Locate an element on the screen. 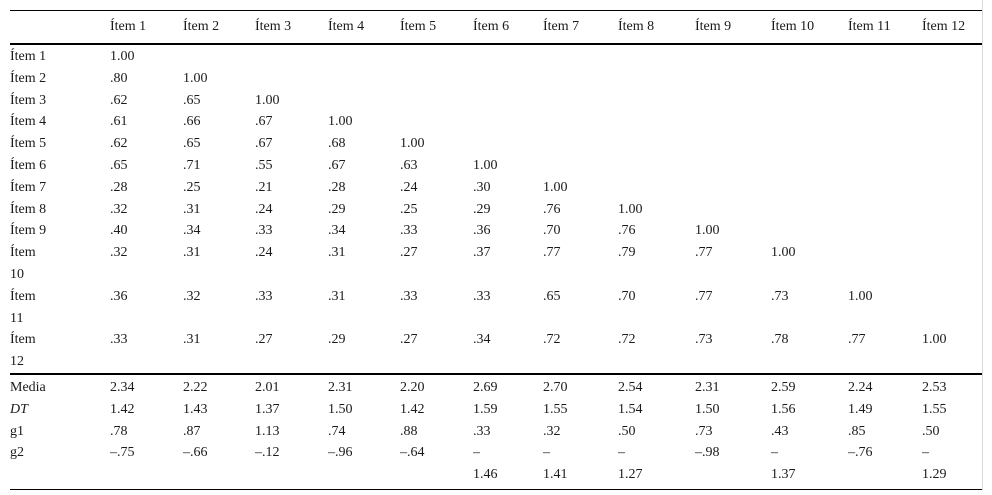 The width and height of the screenshot is (992, 495). cell: .40 is located at coordinates (119, 231).